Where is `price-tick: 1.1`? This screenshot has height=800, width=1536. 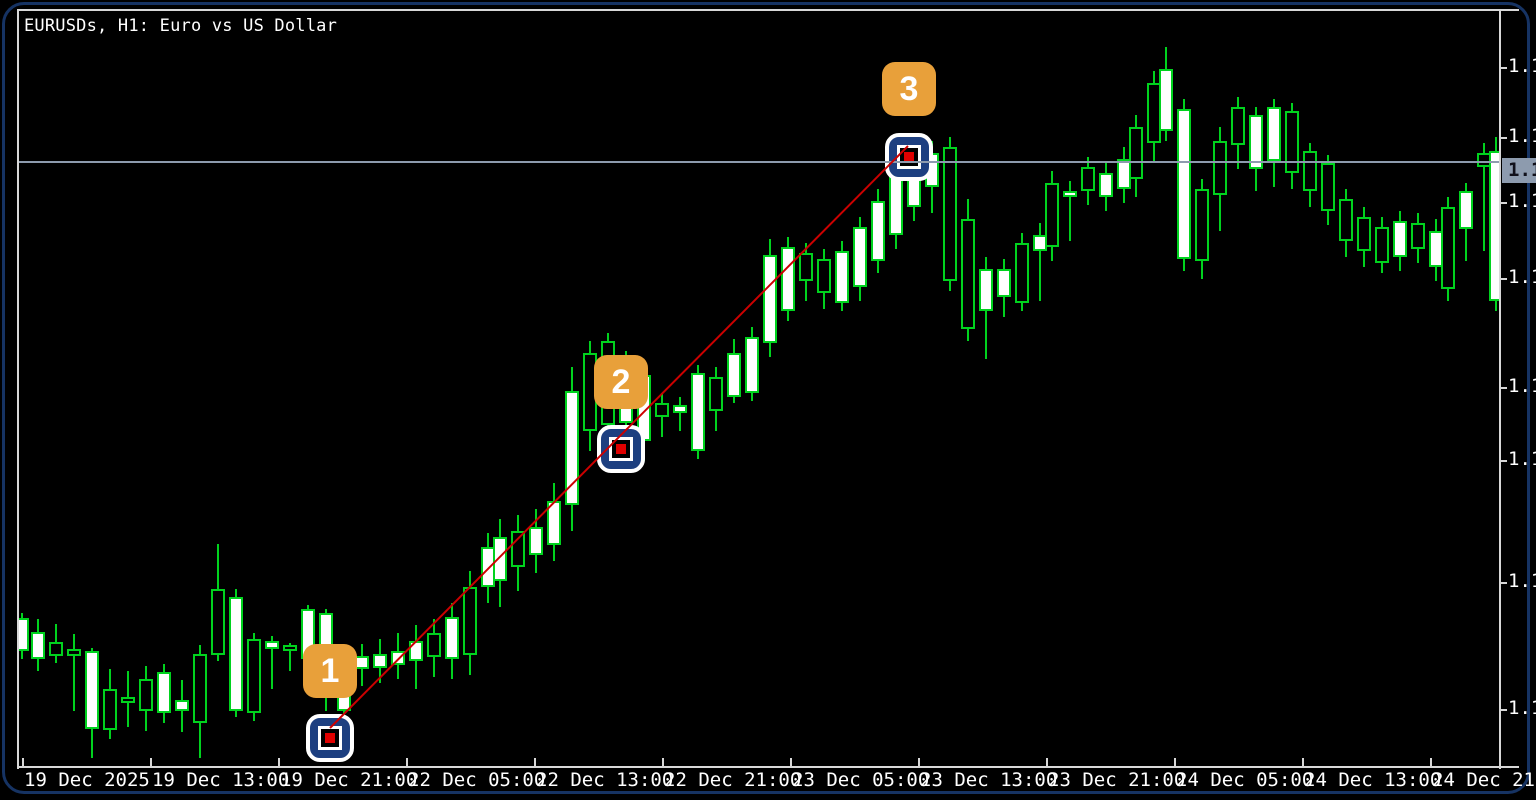 price-tick: 1.1 is located at coordinates (1517, 708).